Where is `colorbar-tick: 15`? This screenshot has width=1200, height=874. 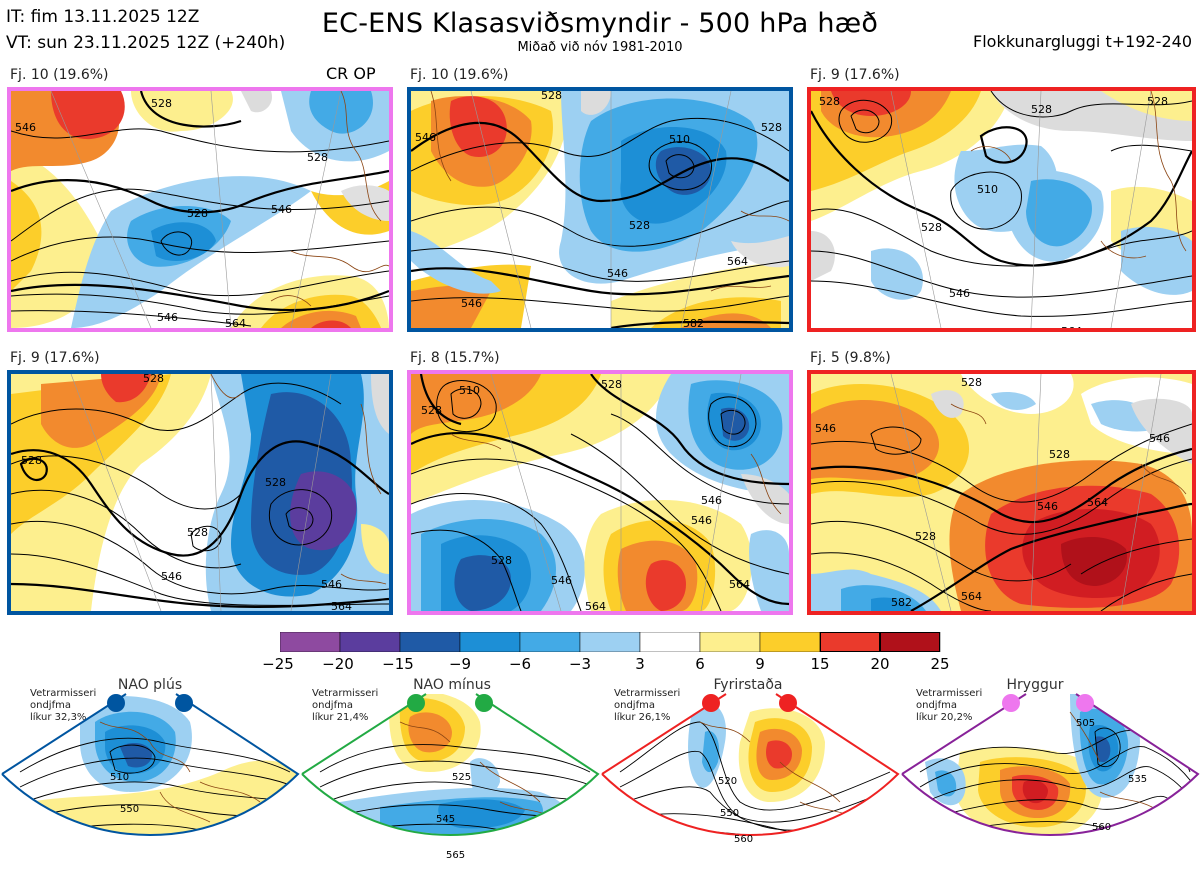 colorbar-tick: 15 is located at coordinates (820, 664).